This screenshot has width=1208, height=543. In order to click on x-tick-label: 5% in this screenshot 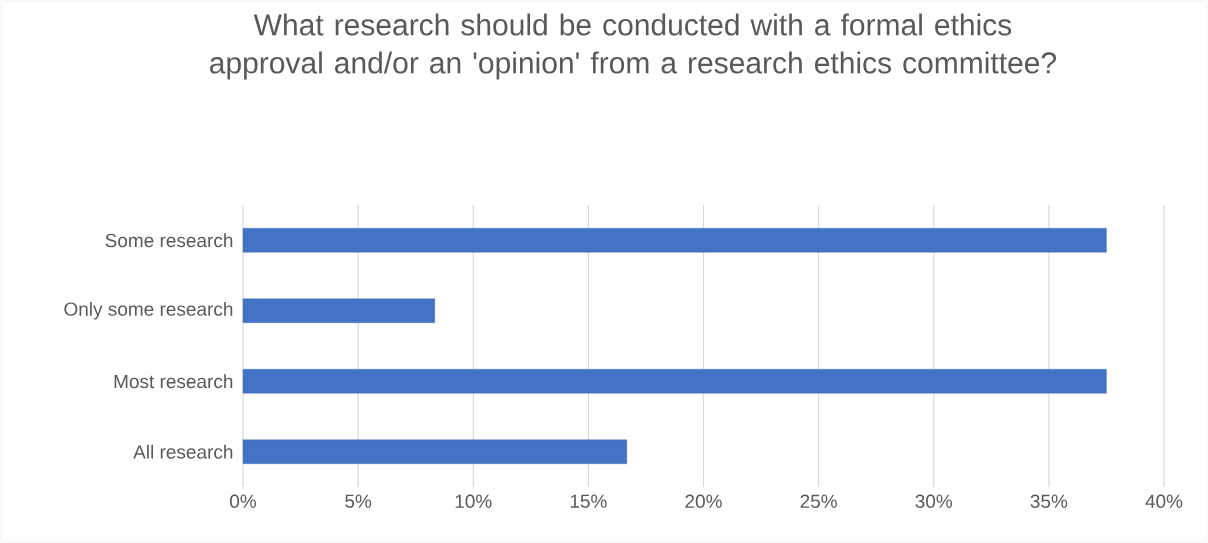, I will do `click(358, 501)`.